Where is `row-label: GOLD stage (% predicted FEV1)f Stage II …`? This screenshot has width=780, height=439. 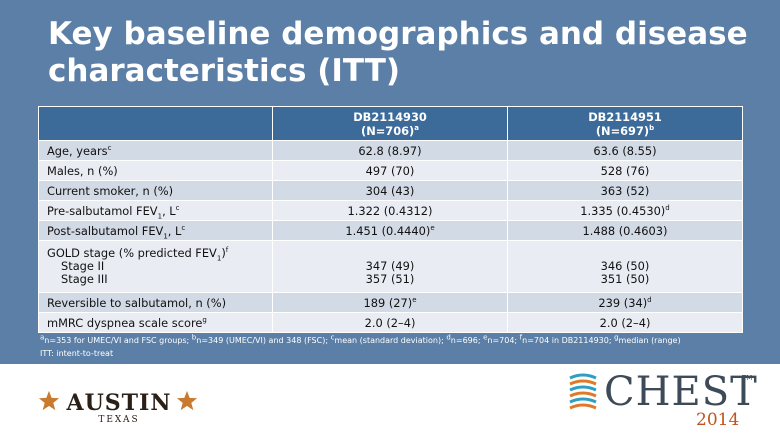 row-label: GOLD stage (% predicted FEV1)f Stage II … is located at coordinates (155, 266).